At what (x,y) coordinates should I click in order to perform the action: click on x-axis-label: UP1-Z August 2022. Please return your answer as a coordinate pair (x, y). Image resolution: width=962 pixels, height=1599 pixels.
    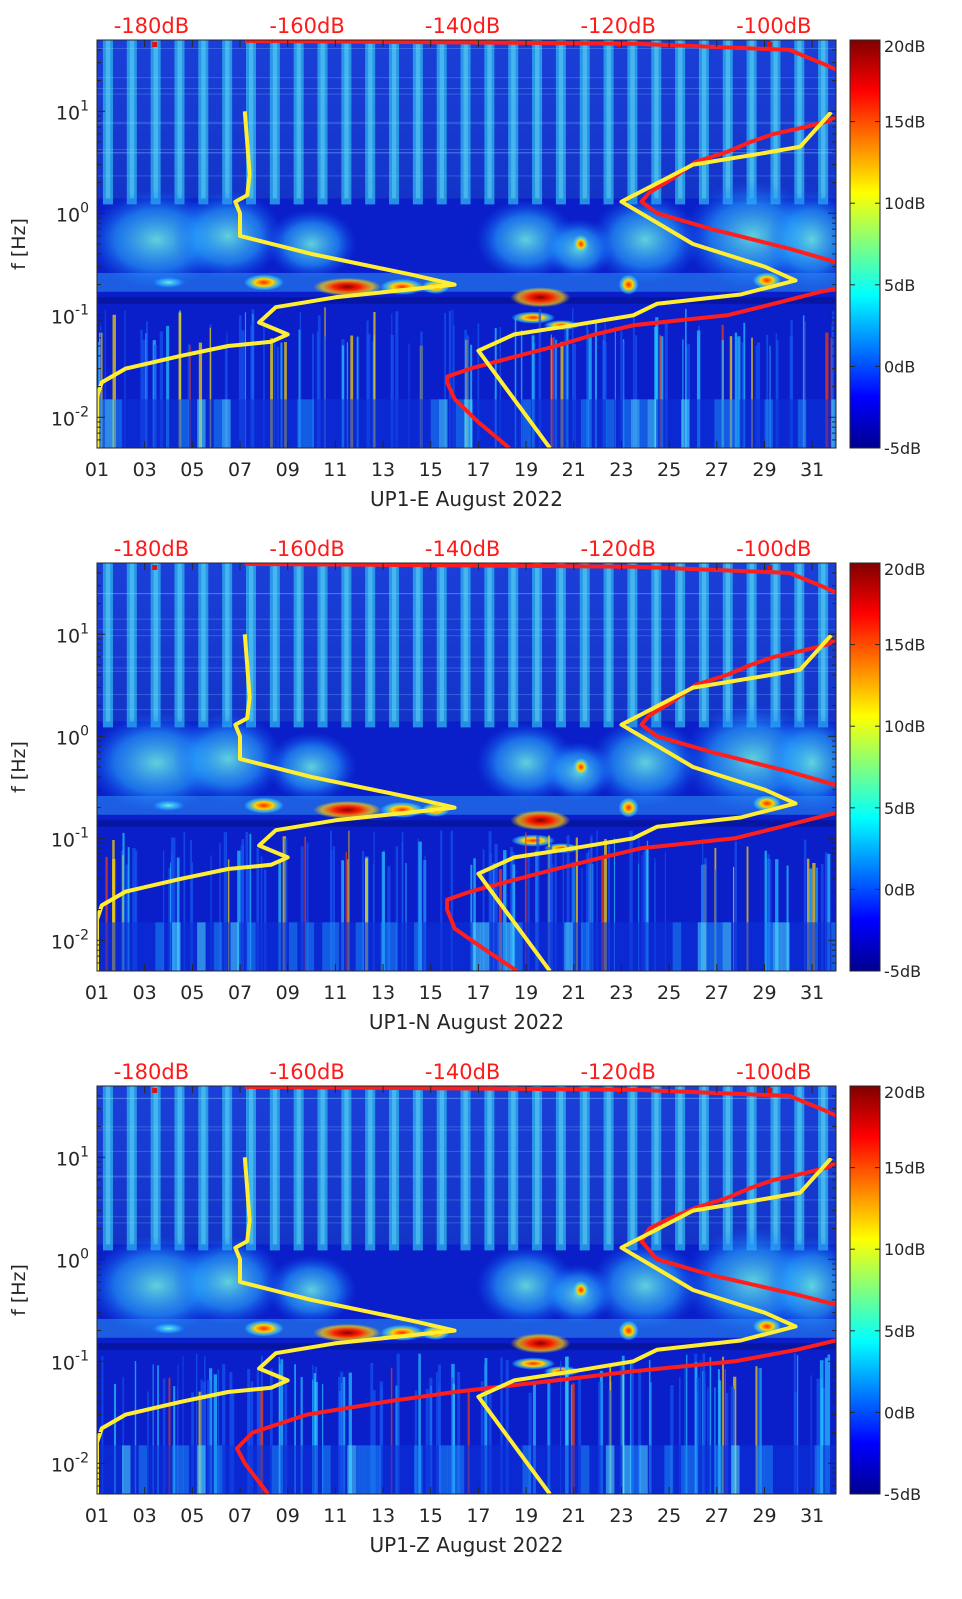
    Looking at the image, I should click on (467, 1545).